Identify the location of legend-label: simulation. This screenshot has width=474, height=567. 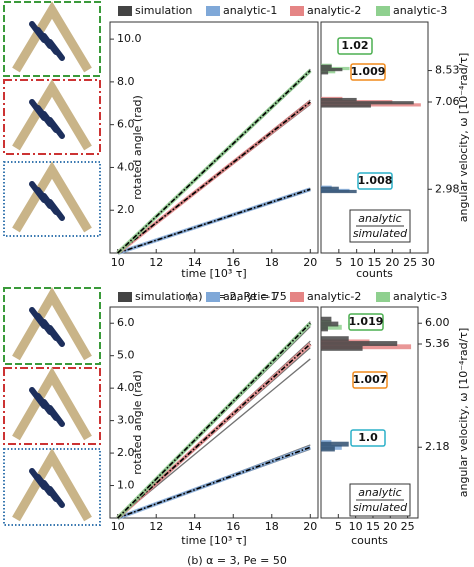
(163, 296).